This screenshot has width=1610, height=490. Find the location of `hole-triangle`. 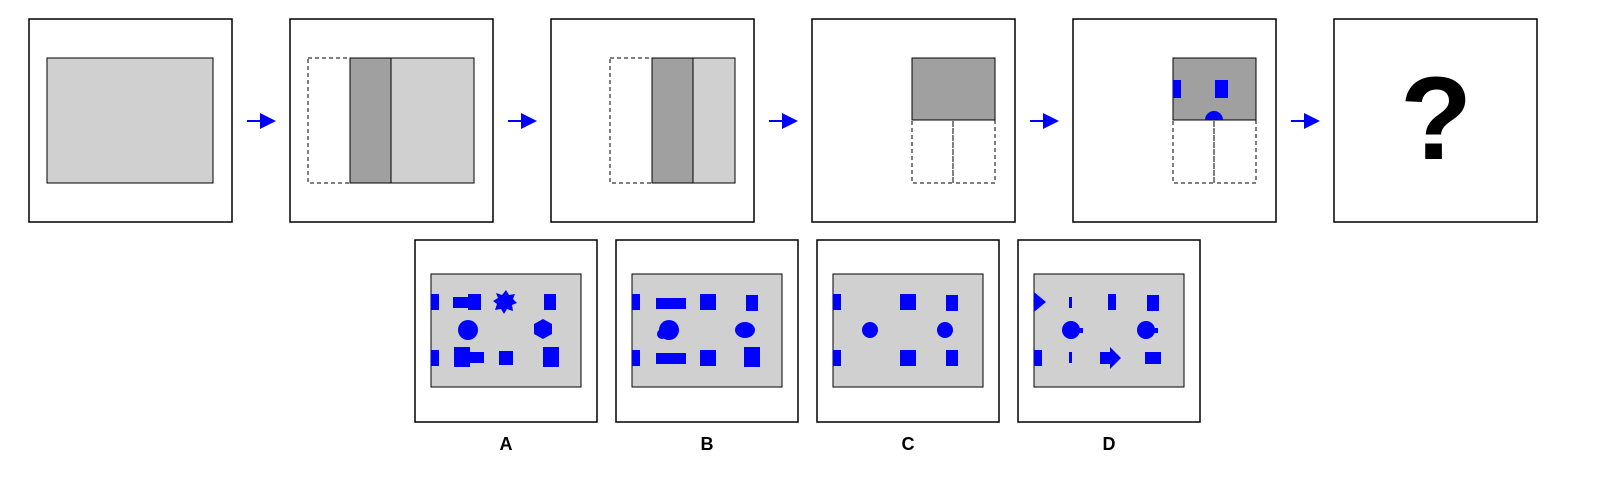

hole-triangle is located at coordinates (1040, 302).